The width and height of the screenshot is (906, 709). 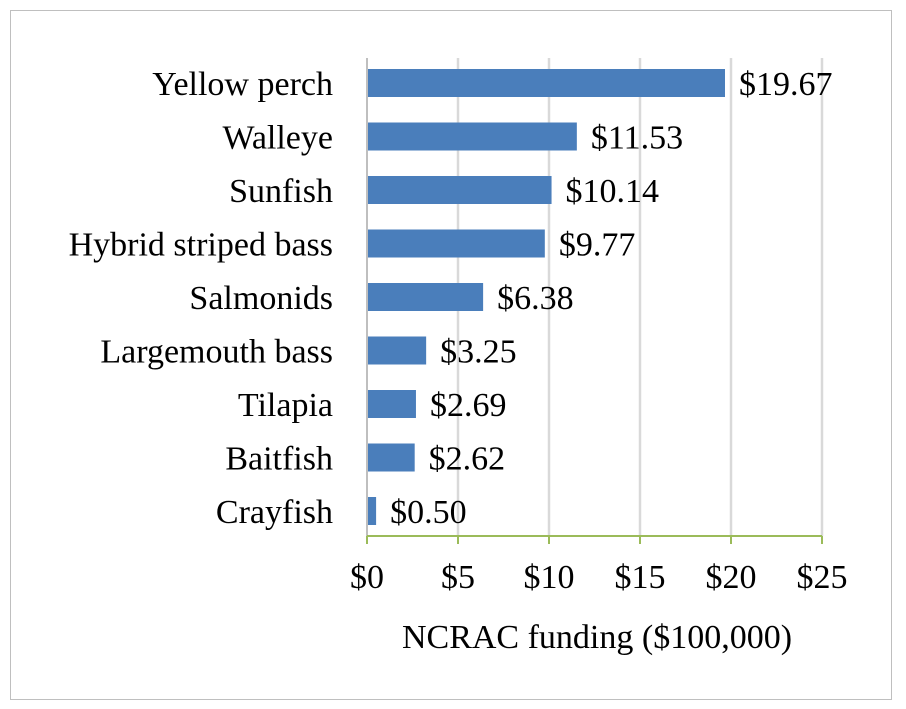 What do you see at coordinates (731, 577) in the screenshot?
I see `x-tick-label: $20` at bounding box center [731, 577].